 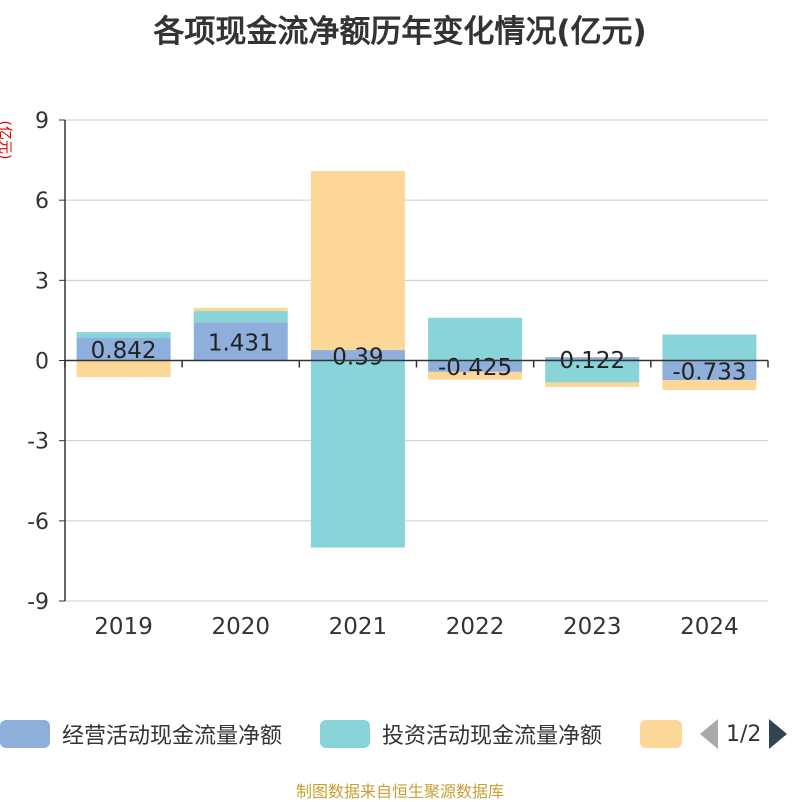 I want to click on x-tick-label-2023: 2023, so click(x=592, y=627).